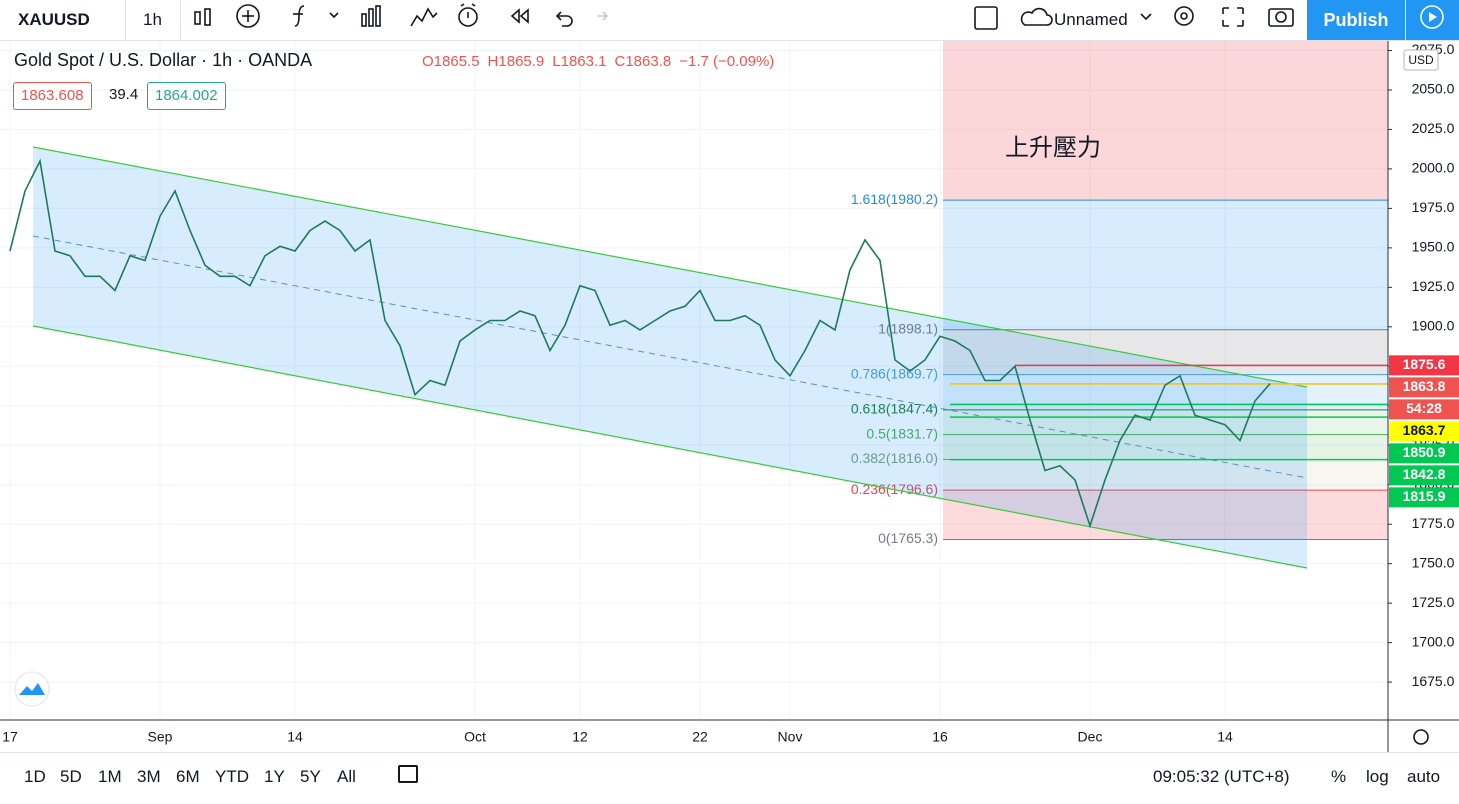 This screenshot has width=1459, height=804. Describe the element at coordinates (408, 774) in the screenshot. I see `date-range-icon` at that location.